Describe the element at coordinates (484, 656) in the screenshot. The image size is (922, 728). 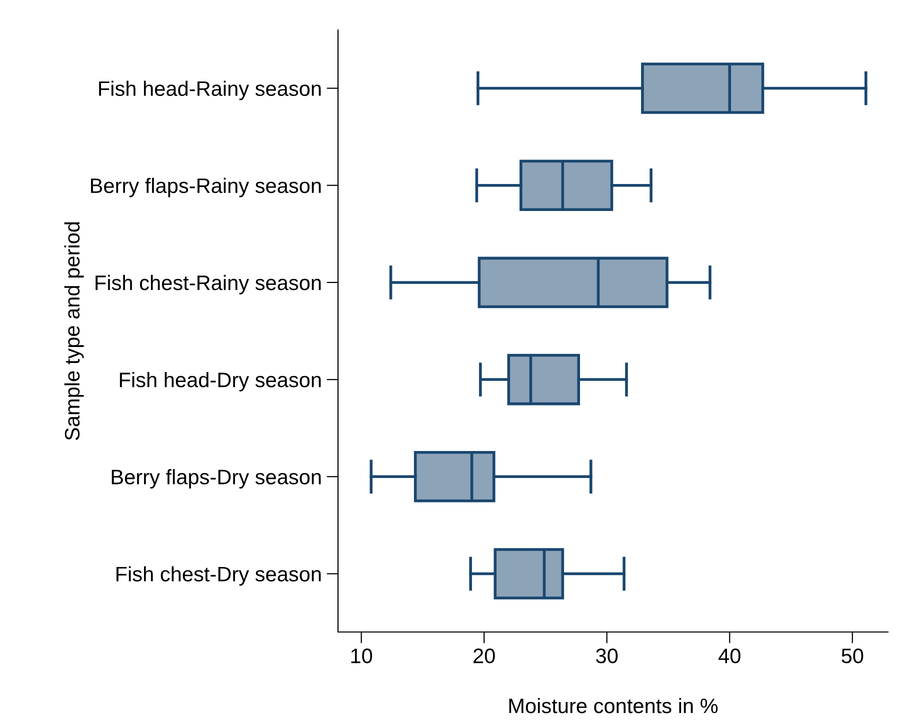
I see `x-tick-label: 20` at that location.